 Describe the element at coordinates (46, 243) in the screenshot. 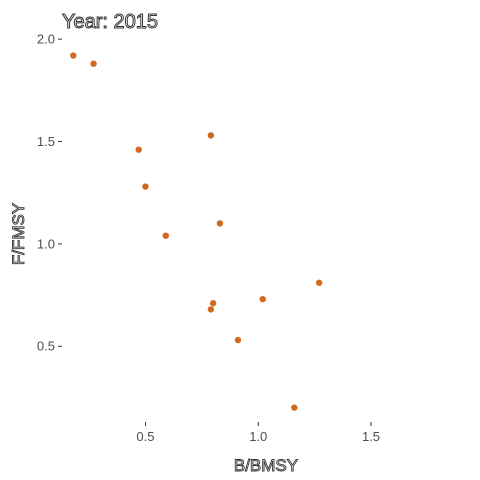

I see `y-tick-label: 1.0` at that location.